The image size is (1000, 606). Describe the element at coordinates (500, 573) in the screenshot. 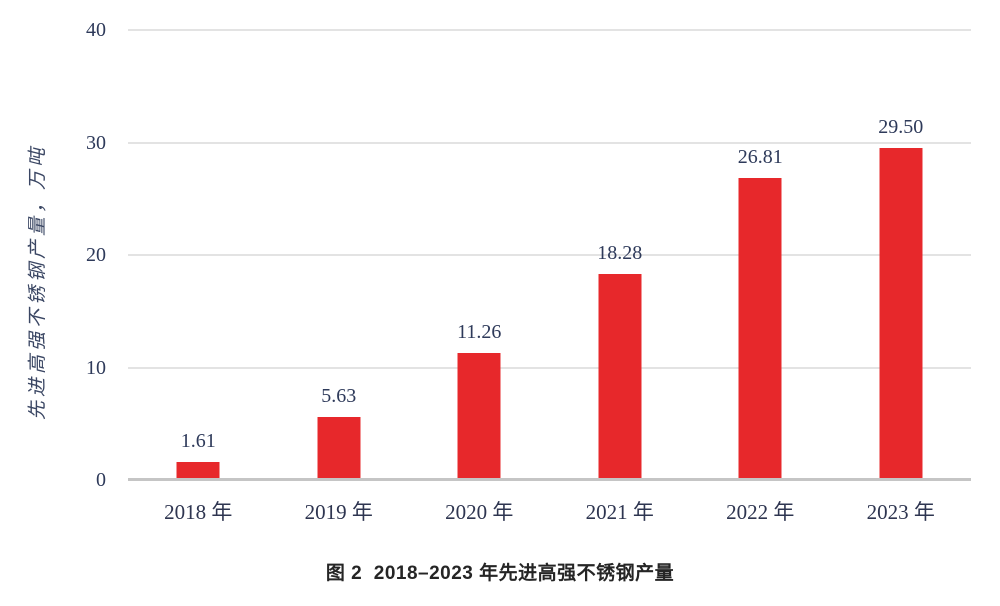

I see `figure-caption: 图 2 2018–2023 年先进高强不锈钢产量` at that location.